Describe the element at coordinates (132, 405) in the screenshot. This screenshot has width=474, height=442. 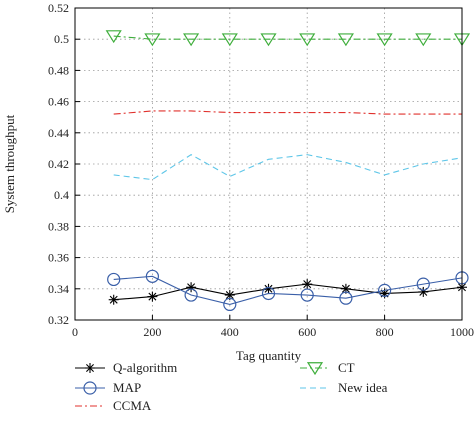
I see `legend-label: CCMA` at that location.